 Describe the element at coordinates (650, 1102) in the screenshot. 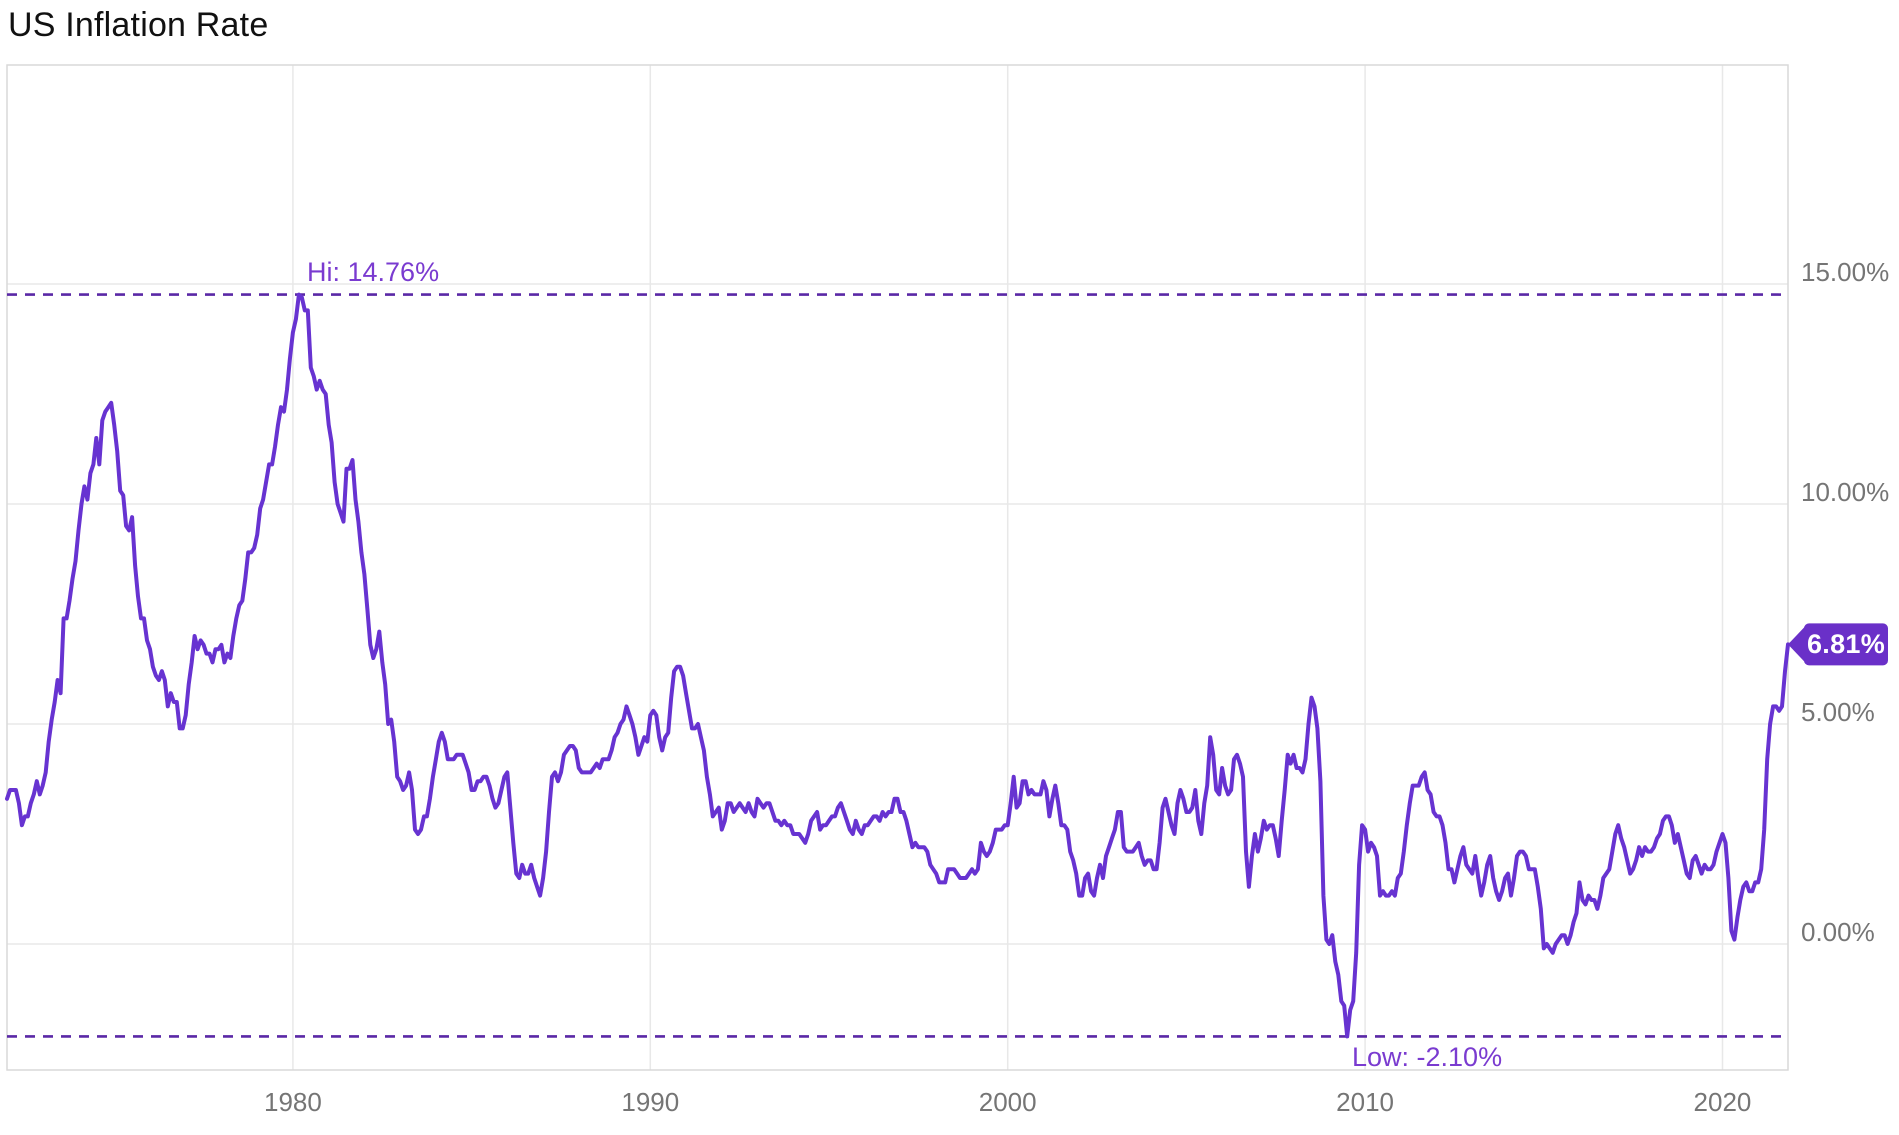

I see `x-axis-tick-label: 1990` at that location.